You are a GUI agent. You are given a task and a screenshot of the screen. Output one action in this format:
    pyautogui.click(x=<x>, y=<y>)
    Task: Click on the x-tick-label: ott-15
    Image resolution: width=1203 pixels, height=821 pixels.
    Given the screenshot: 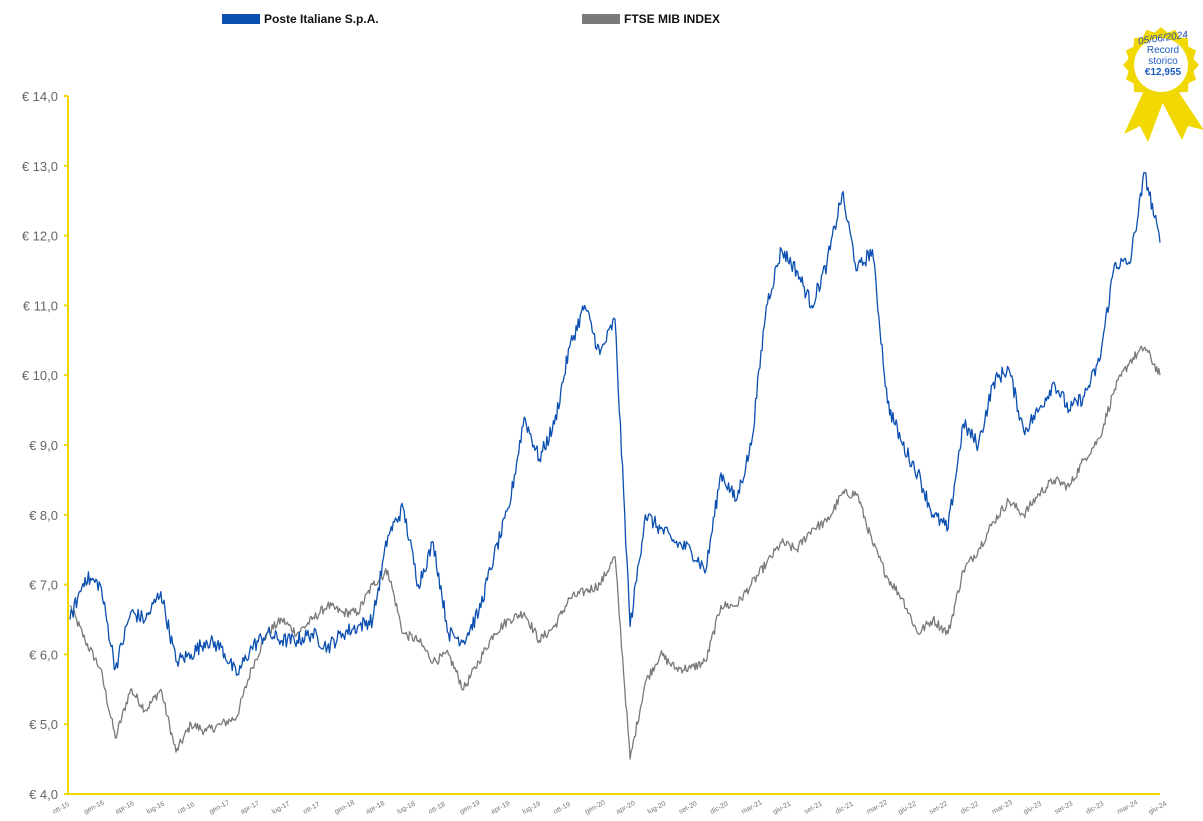 What is the action you would take?
    pyautogui.click(x=61, y=808)
    